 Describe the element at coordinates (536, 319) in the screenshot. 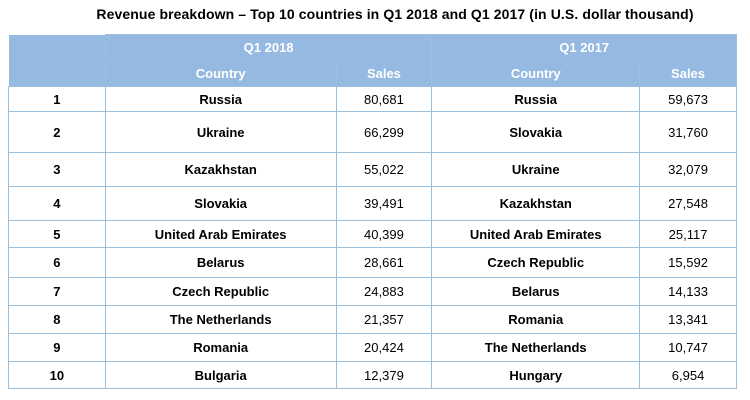

I see `country-2017-cell: Romania` at that location.